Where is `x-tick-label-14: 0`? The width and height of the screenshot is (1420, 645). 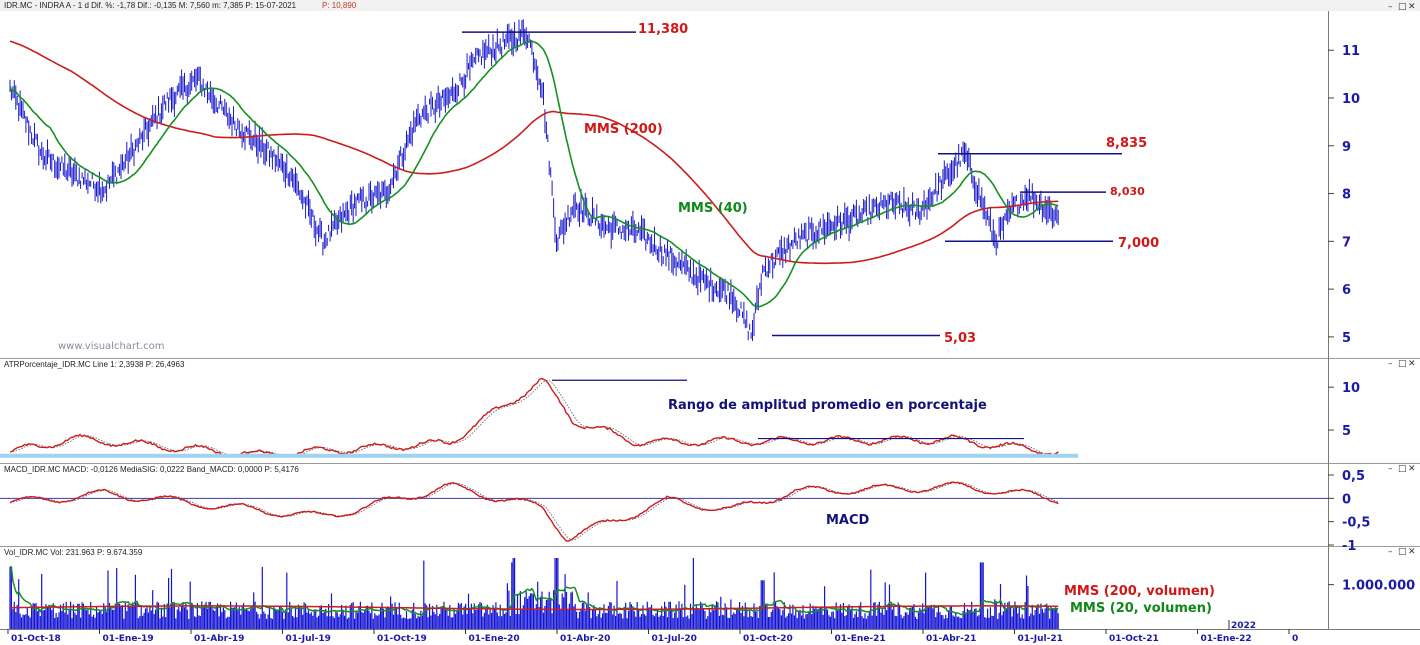 x-tick-label-14: 0 is located at coordinates (1295, 639).